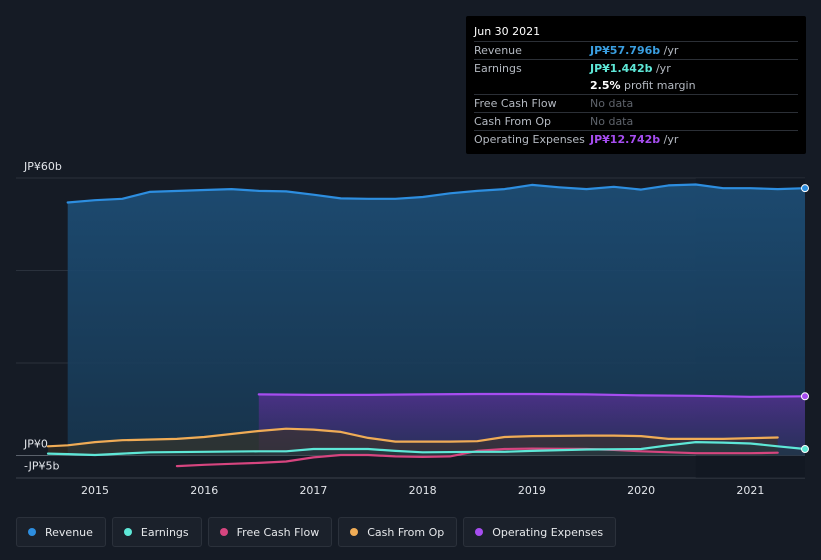 The height and width of the screenshot is (560, 821). What do you see at coordinates (658, 85) in the screenshot?
I see `tooltip-unit: profit margin` at bounding box center [658, 85].